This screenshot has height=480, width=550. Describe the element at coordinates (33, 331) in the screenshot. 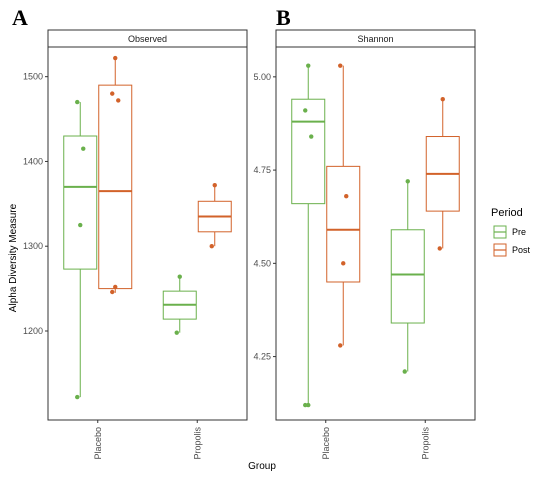

I see `y-tick-label: 1200` at that location.